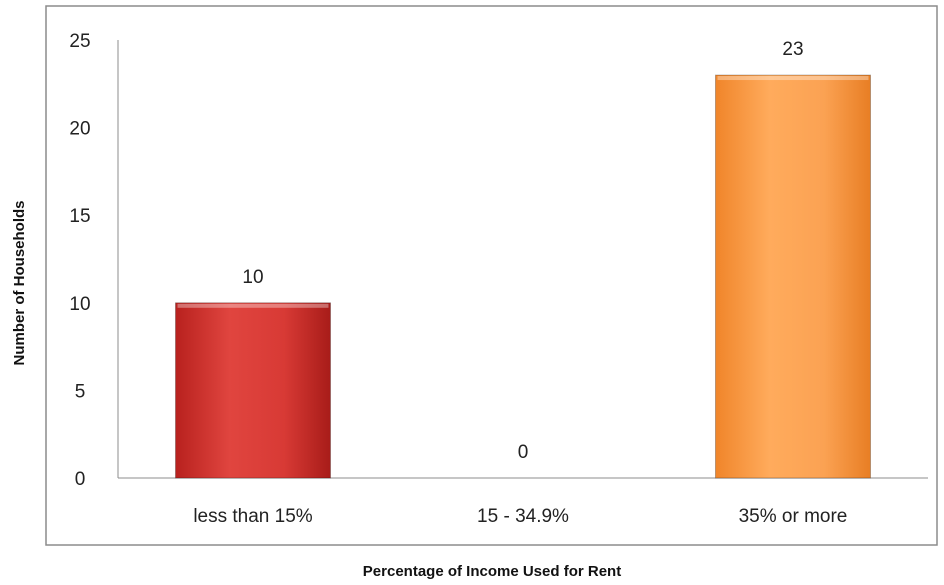 The image size is (944, 585). Describe the element at coordinates (79, 304) in the screenshot. I see `y-tick-label: 10` at that location.